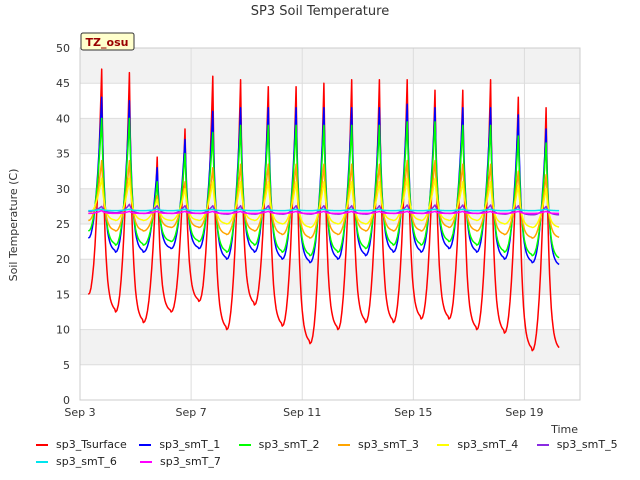 Image resolution: width=640 pixels, height=480 pixels. I want to click on legend-item: sp3_smT_5, so click(586, 444).